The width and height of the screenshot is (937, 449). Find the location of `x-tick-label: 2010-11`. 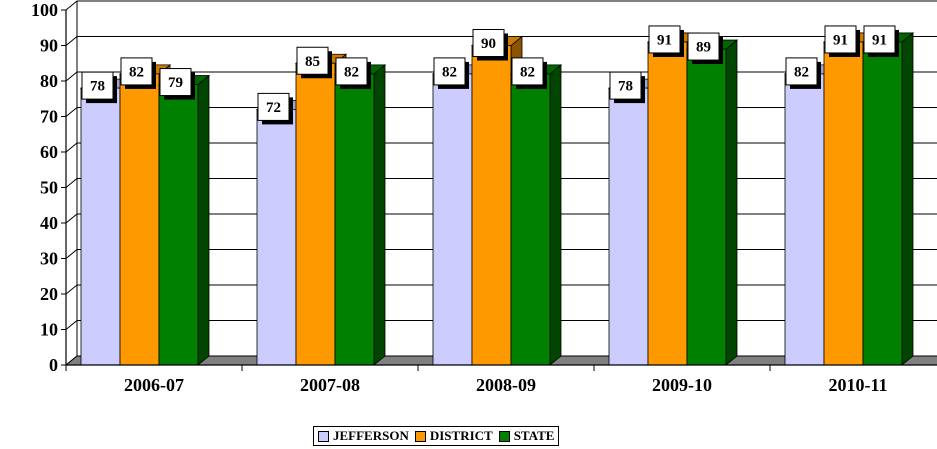

x-tick-label: 2010-11 is located at coordinates (857, 385).